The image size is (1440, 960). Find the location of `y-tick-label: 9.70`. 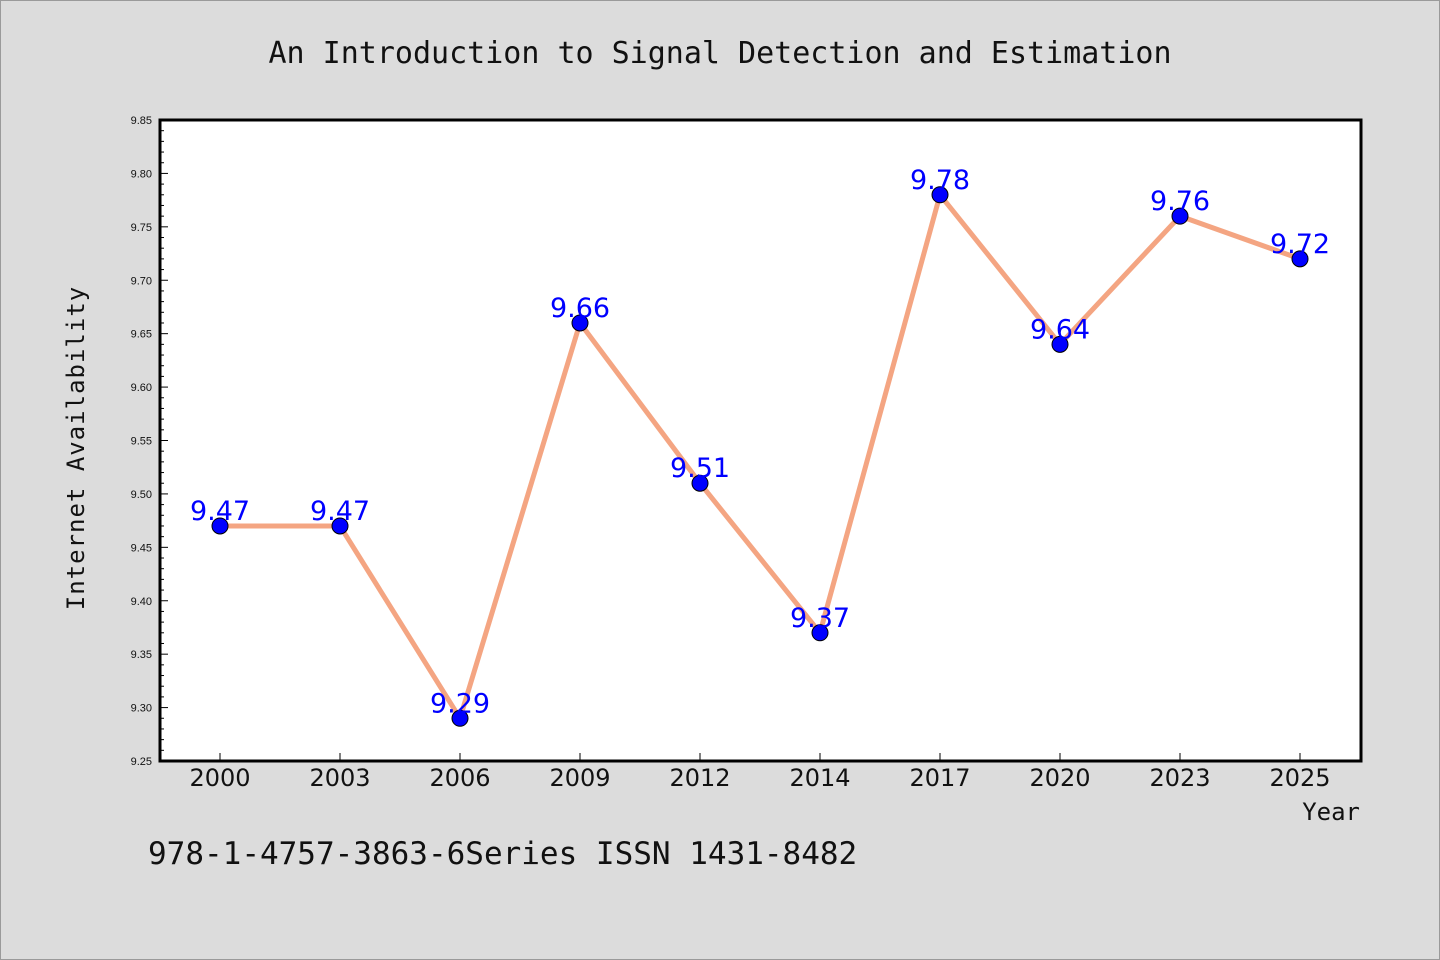

y-tick-label: 9.70 is located at coordinates (141, 281).